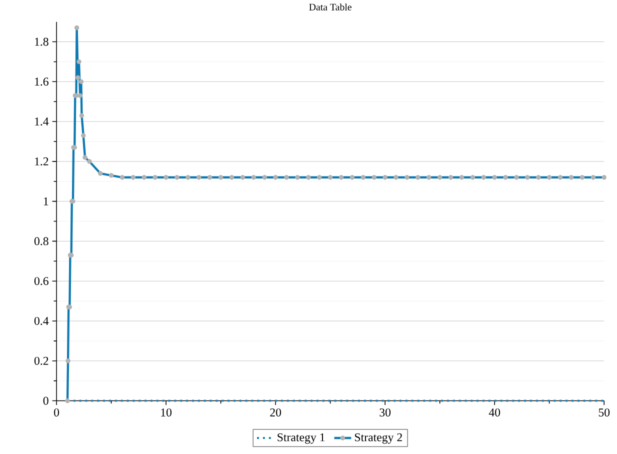  Describe the element at coordinates (46, 201) in the screenshot. I see `y-tick-label: 1` at that location.